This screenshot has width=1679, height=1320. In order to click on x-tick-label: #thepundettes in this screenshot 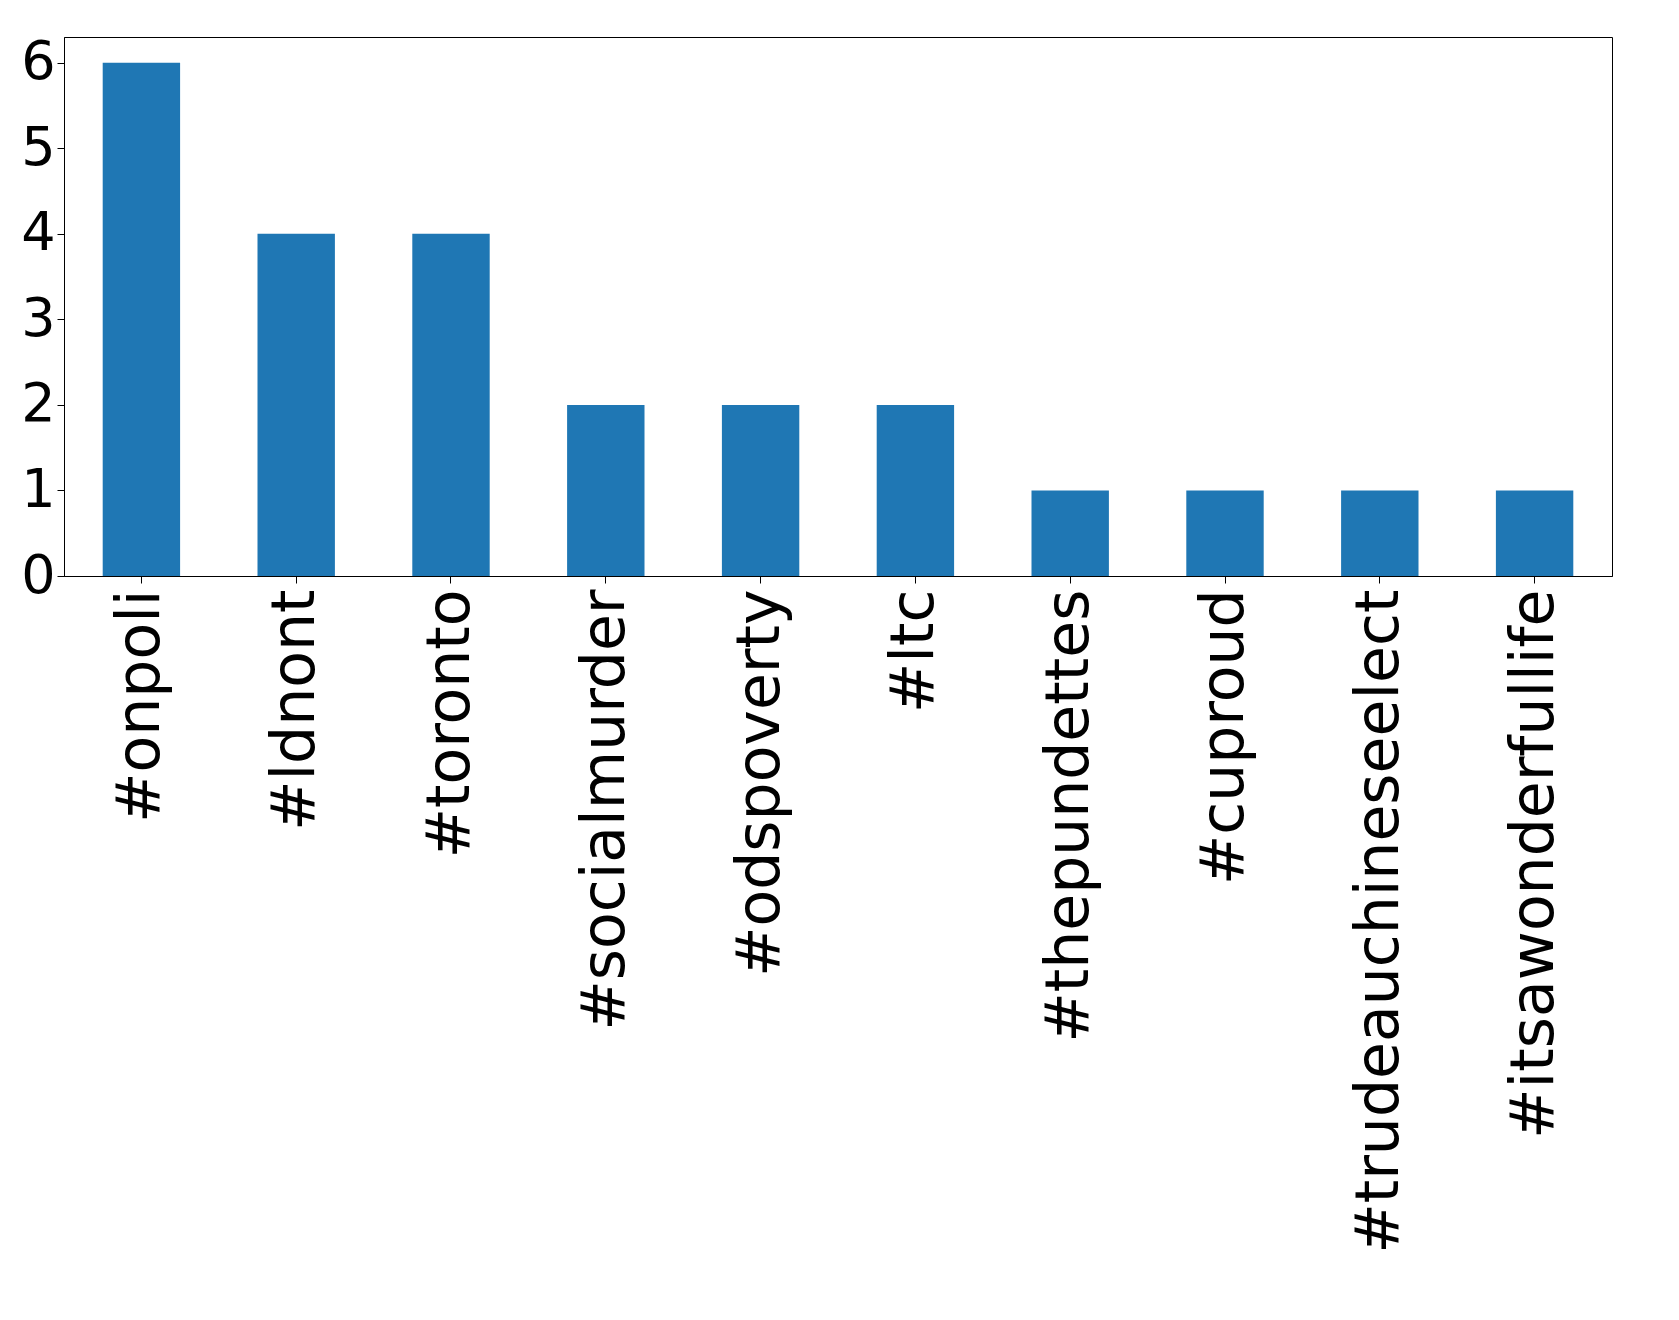, I will do `click(1067, 816)`.